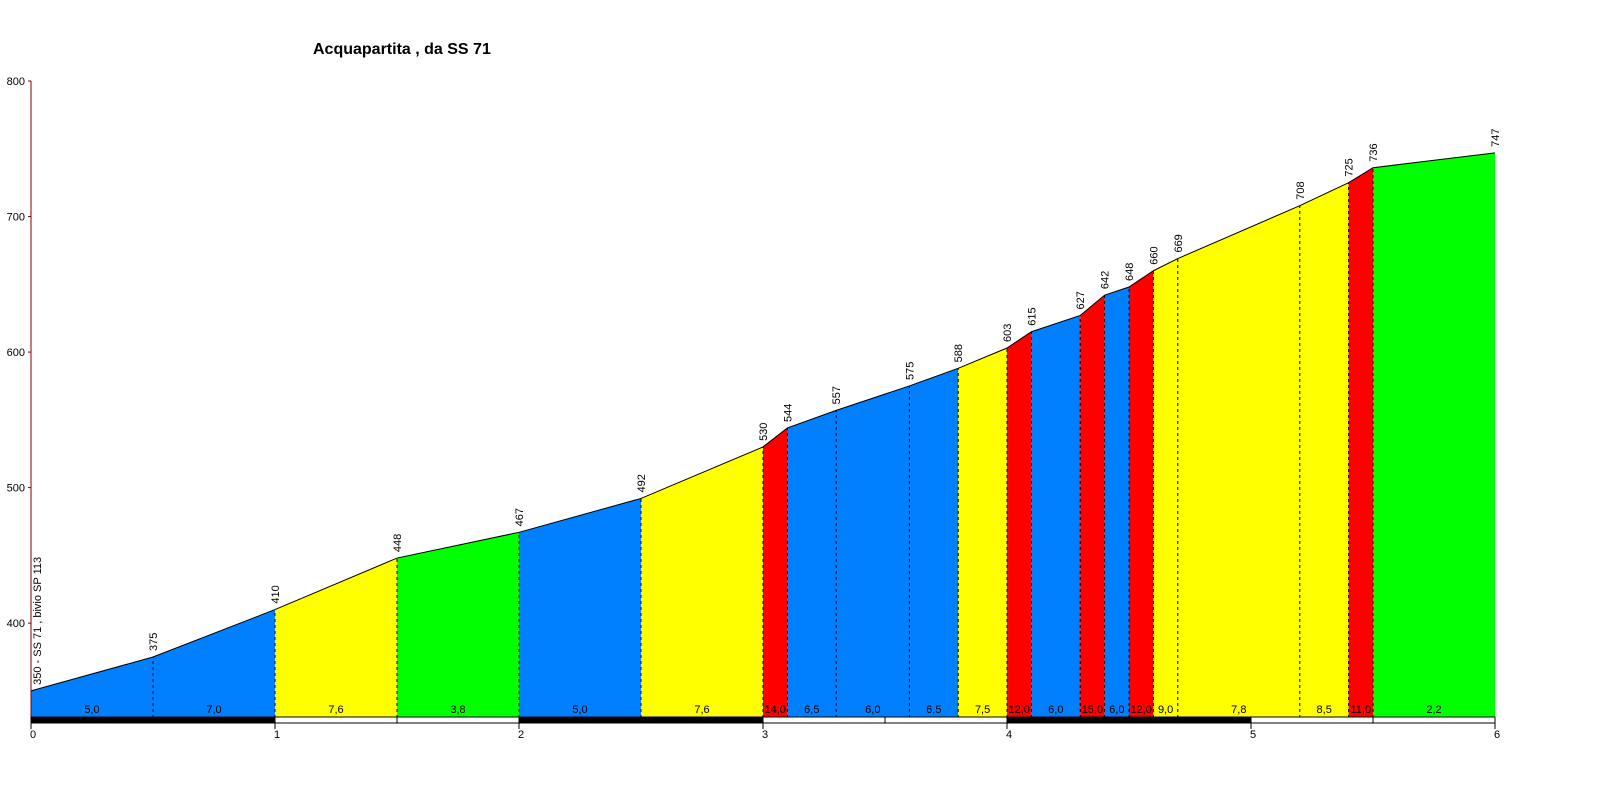 The image size is (1600, 800). I want to click on elevation-point-label: 736, so click(1374, 152).